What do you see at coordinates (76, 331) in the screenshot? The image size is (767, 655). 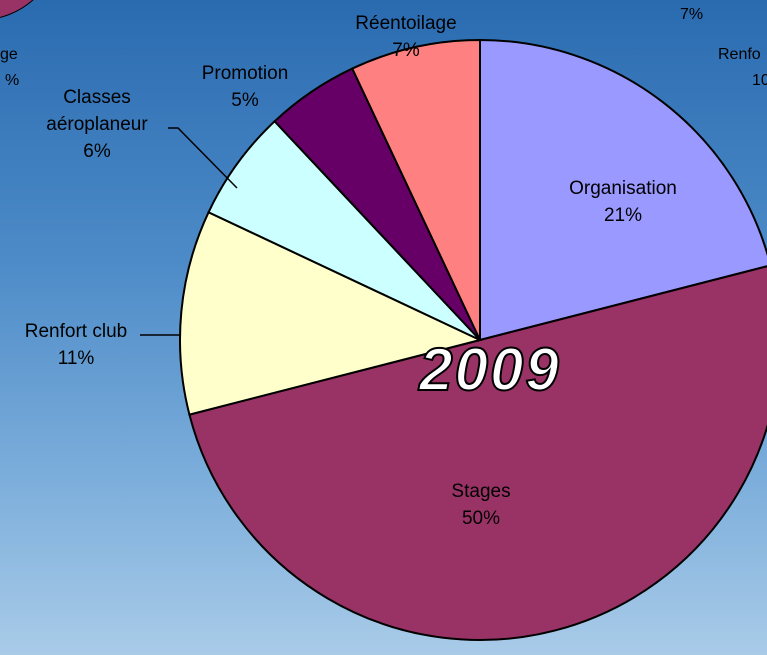 I see `category-label: Renfort club` at bounding box center [76, 331].